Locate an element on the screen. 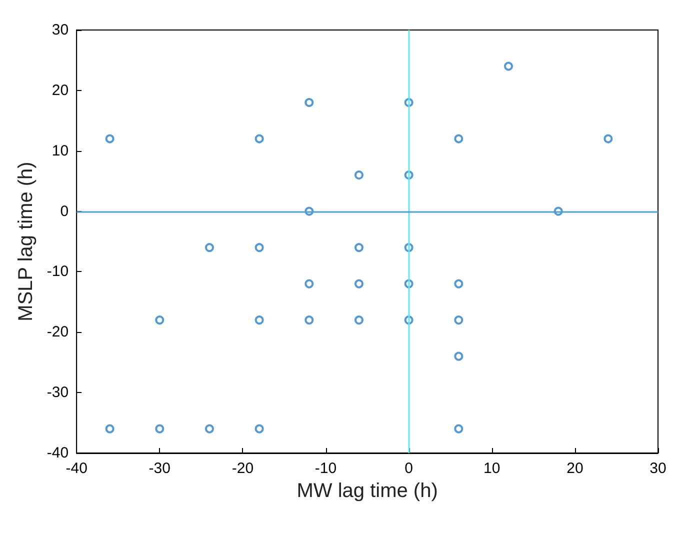 The image size is (681, 539). x-tick-label: 0 is located at coordinates (408, 468).